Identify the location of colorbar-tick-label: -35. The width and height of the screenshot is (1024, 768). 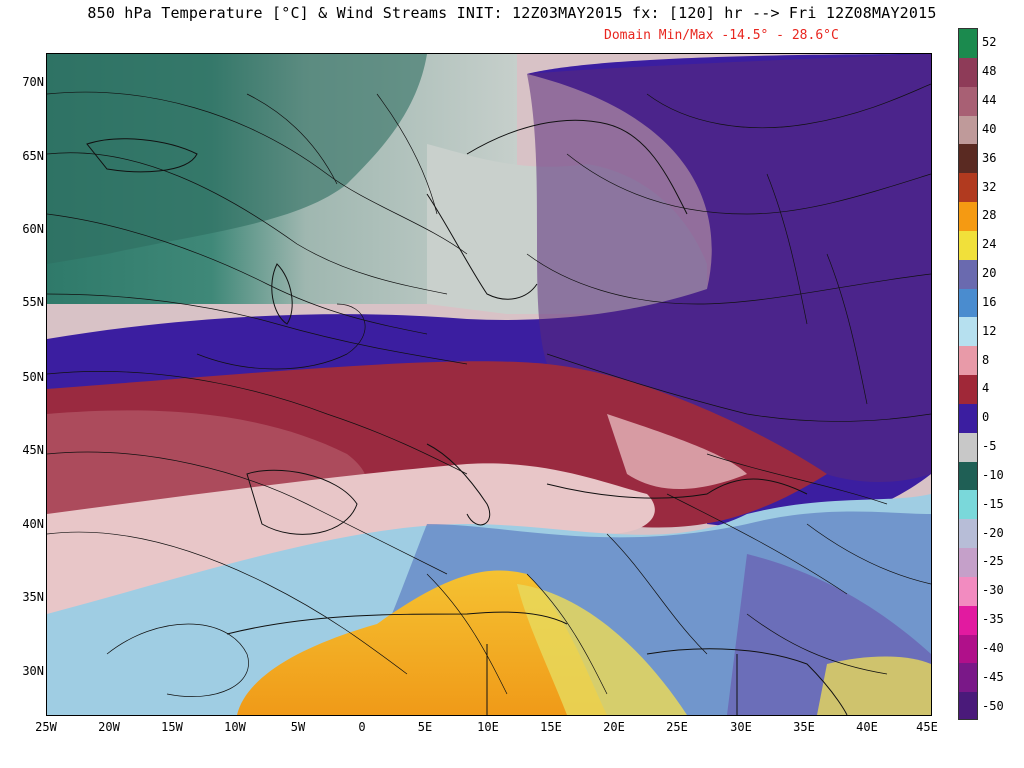
(993, 619).